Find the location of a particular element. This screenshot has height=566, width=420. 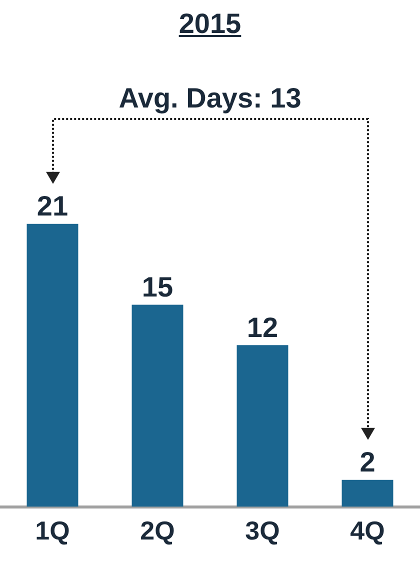

x-tick-label: 3Q is located at coordinates (262, 531).